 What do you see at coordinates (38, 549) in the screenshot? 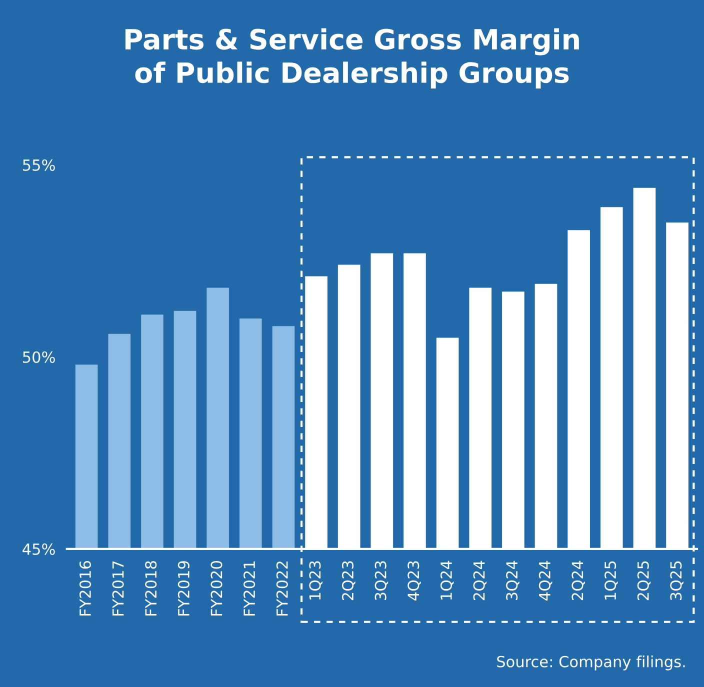
I see `y-tick-label: 45%` at bounding box center [38, 549].